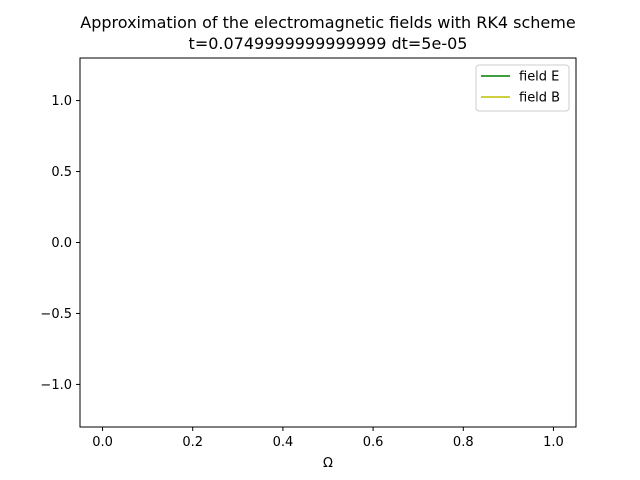 The image size is (640, 480). What do you see at coordinates (328, 463) in the screenshot?
I see `x-axis-label: Ω` at bounding box center [328, 463].